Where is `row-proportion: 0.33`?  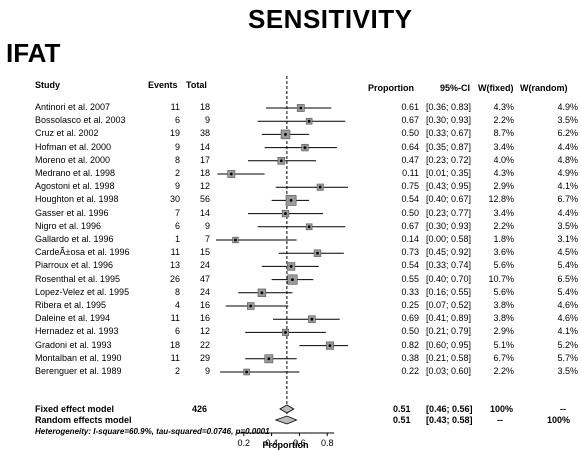 row-proportion: 0.33 is located at coordinates (410, 291).